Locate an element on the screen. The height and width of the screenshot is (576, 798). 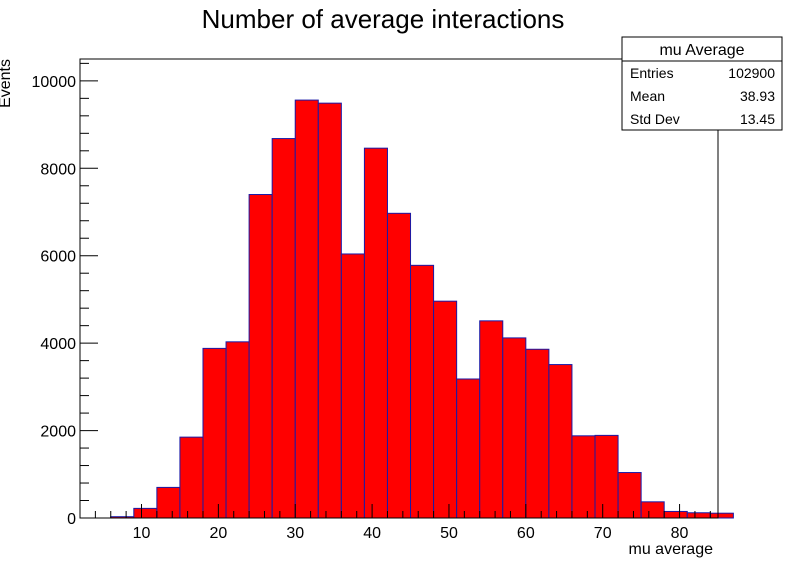
stats-stddev-value: 13.45 is located at coordinates (757, 119).